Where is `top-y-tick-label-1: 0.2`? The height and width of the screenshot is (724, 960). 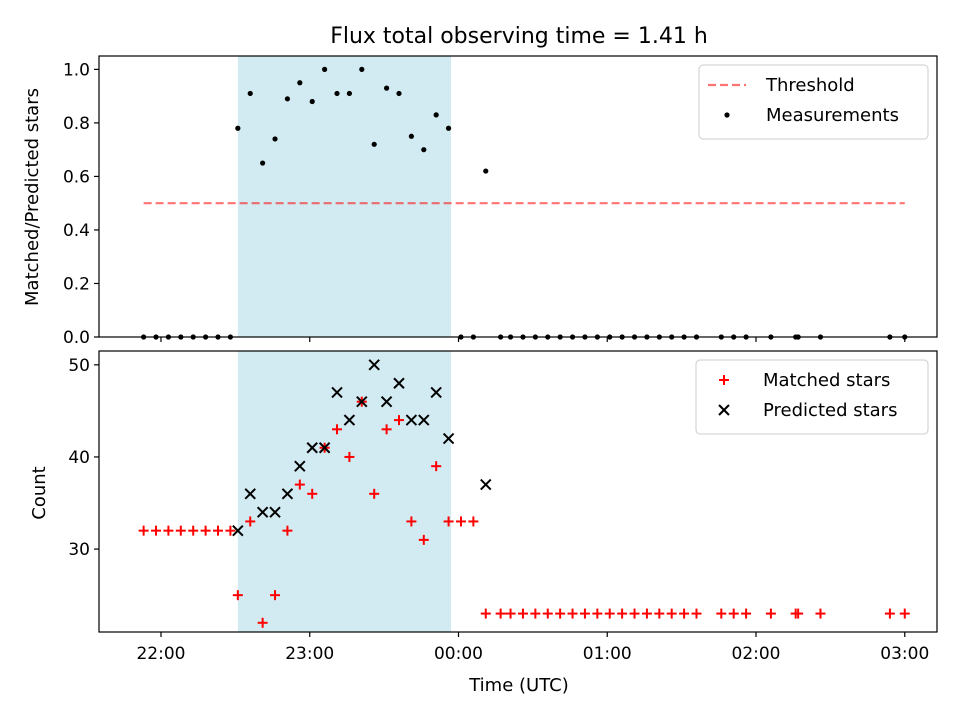 top-y-tick-label-1: 0.2 is located at coordinates (76, 284).